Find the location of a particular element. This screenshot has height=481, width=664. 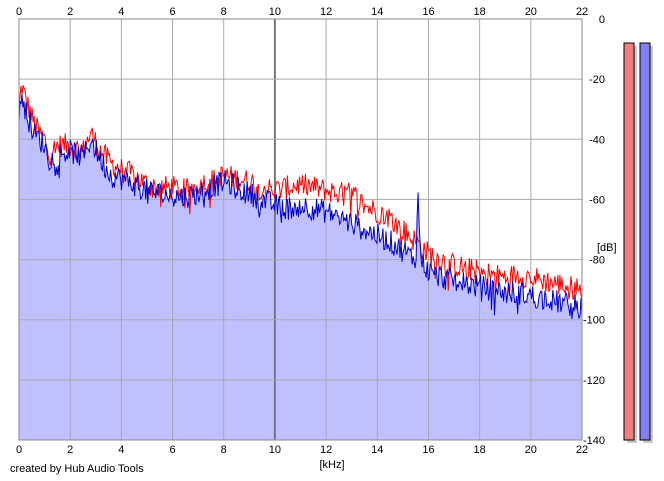

x-tick-label-top: 2 is located at coordinates (70, 12).